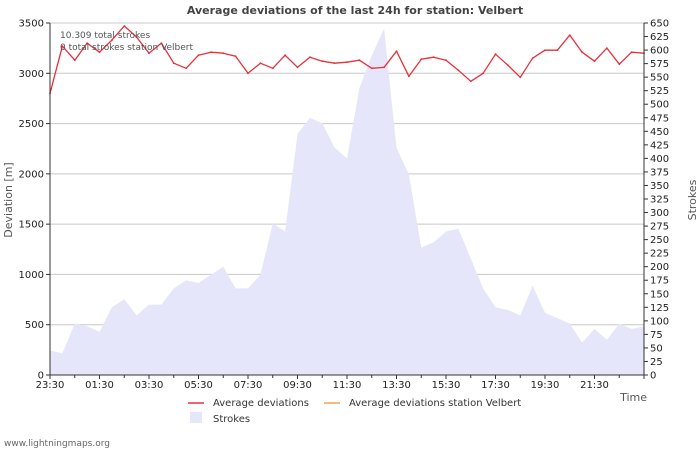 This screenshot has height=450, width=700. Describe the element at coordinates (659, 308) in the screenshot. I see `right-tick-label-125: 125` at that location.